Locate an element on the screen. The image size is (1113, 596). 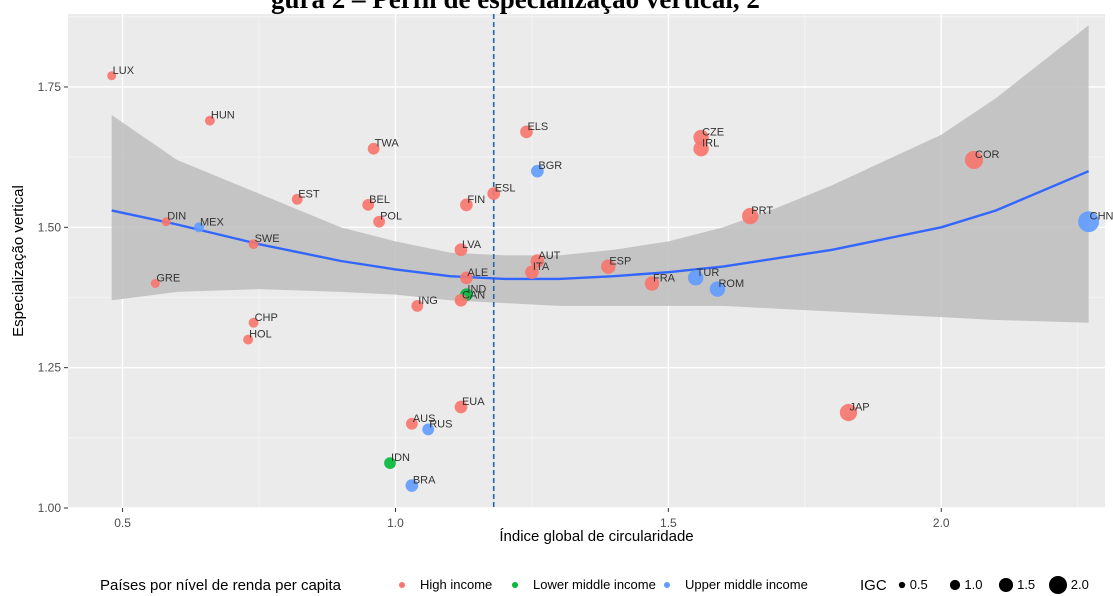
point-gre is located at coordinates (155, 283).